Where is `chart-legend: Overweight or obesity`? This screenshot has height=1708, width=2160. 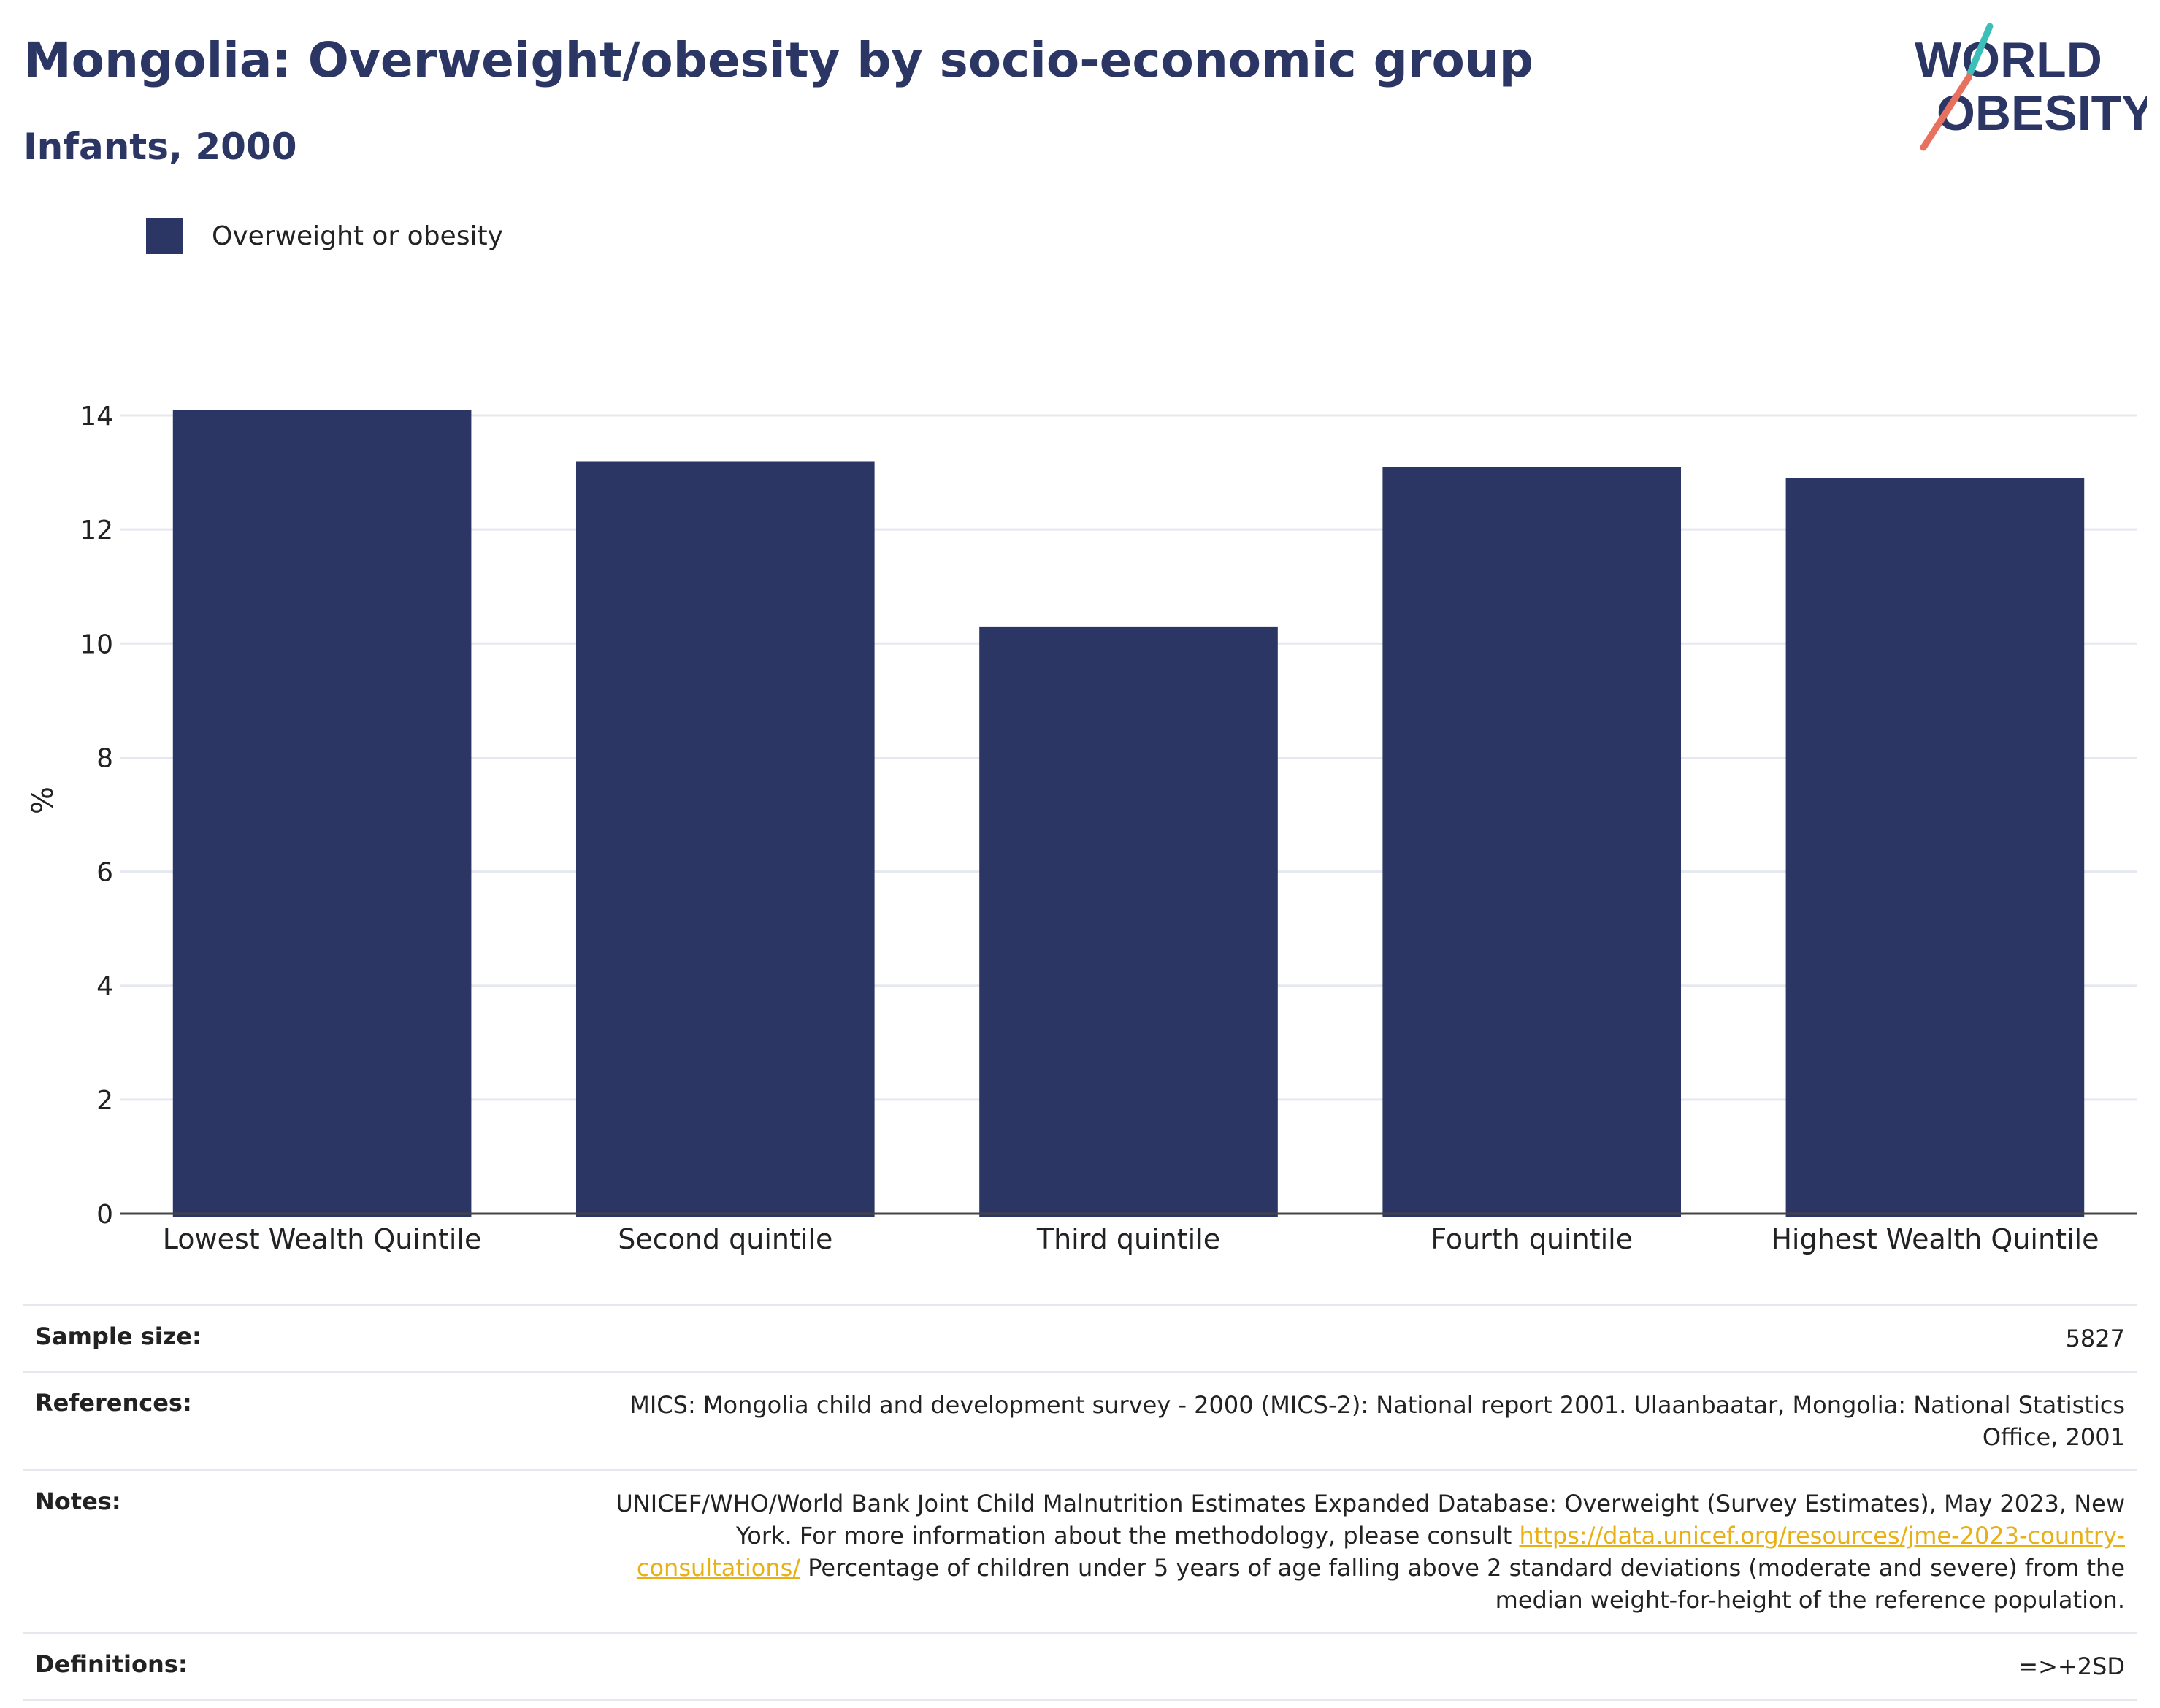
chart-legend: Overweight or obesity is located at coordinates (324, 236).